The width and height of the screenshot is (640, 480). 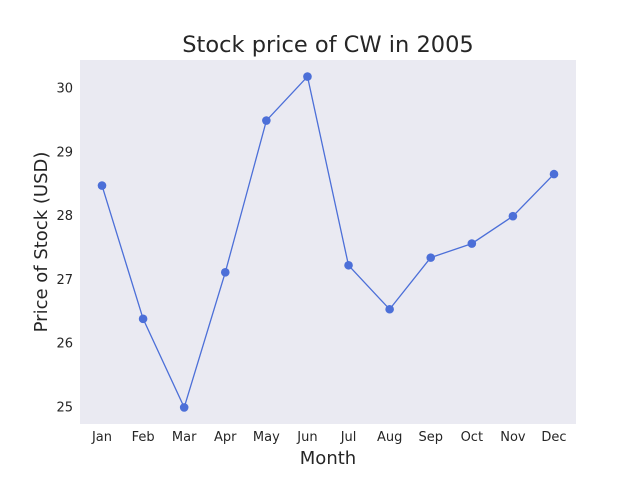 I want to click on y-tick-label: 29, so click(x=64, y=152).